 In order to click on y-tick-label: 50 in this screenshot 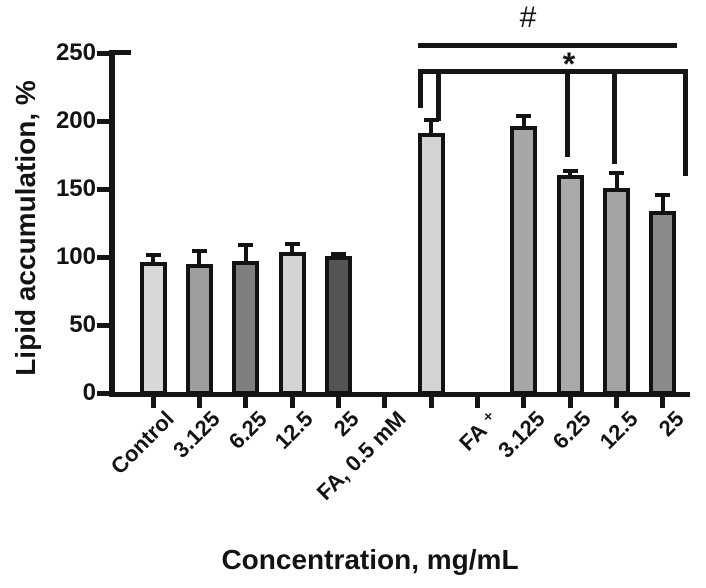, I will do `click(82, 324)`.